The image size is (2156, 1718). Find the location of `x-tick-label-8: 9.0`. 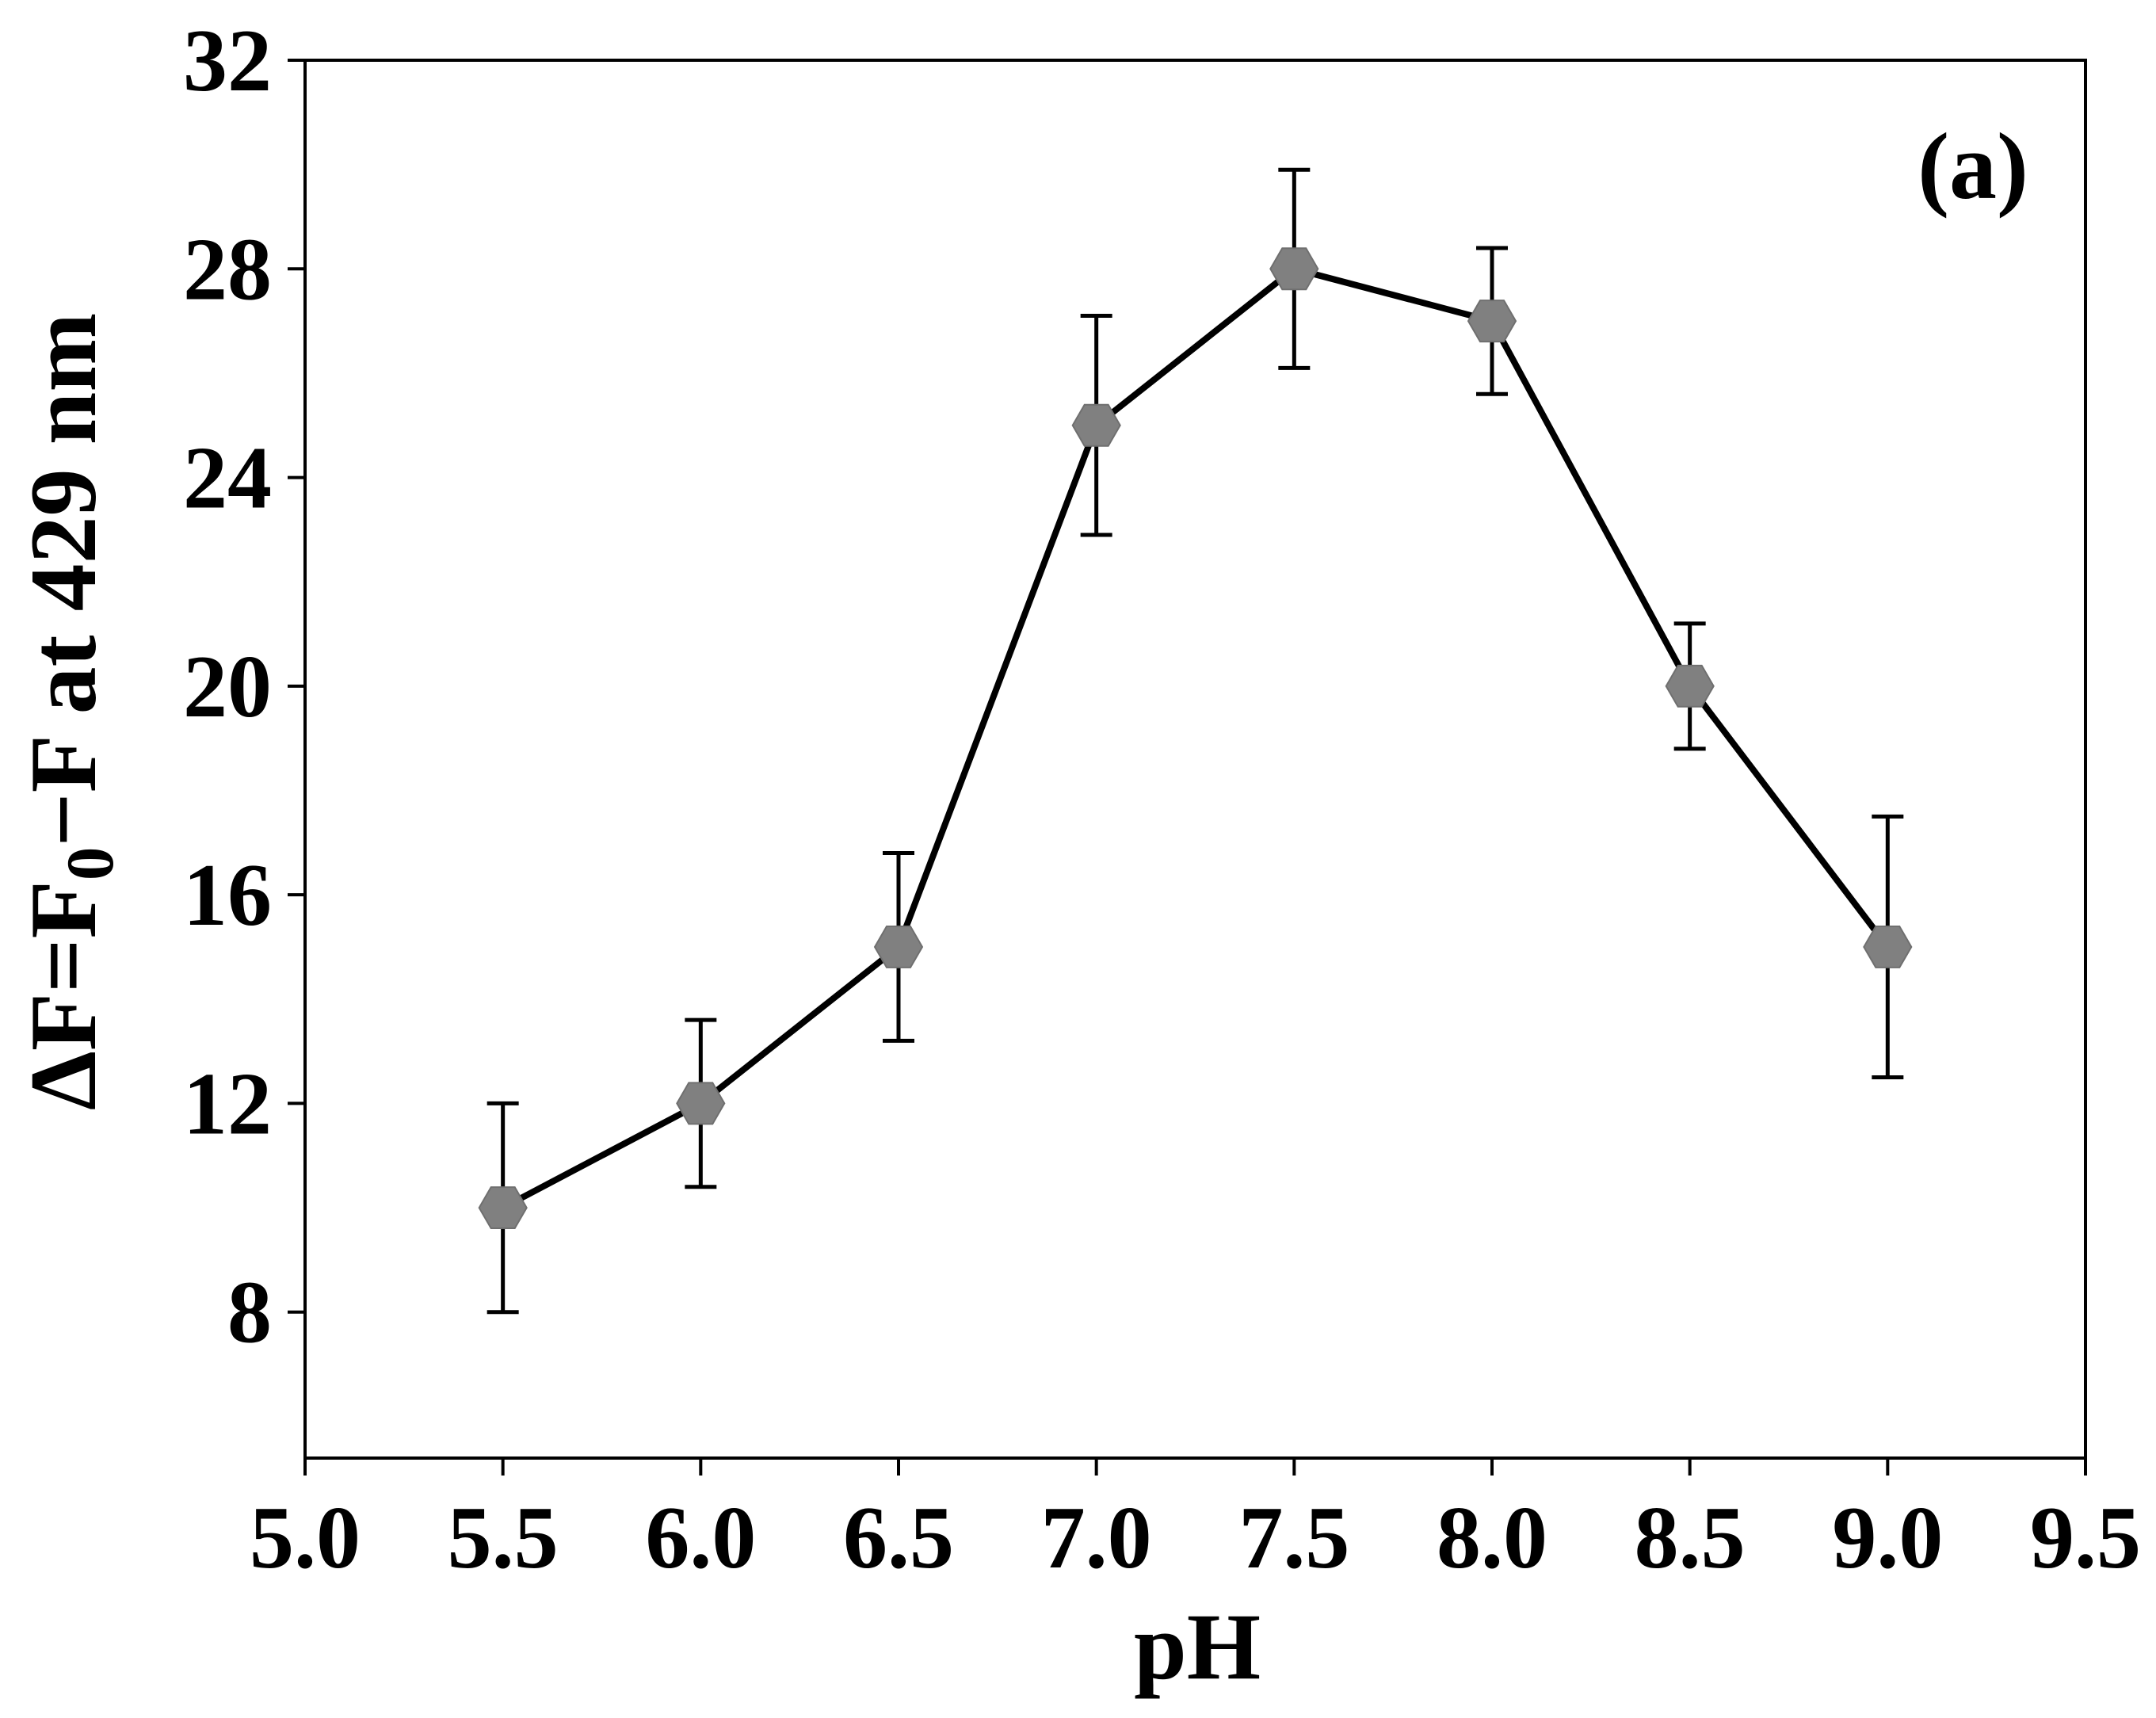

x-tick-label-8: 9.0 is located at coordinates (1887, 1538).